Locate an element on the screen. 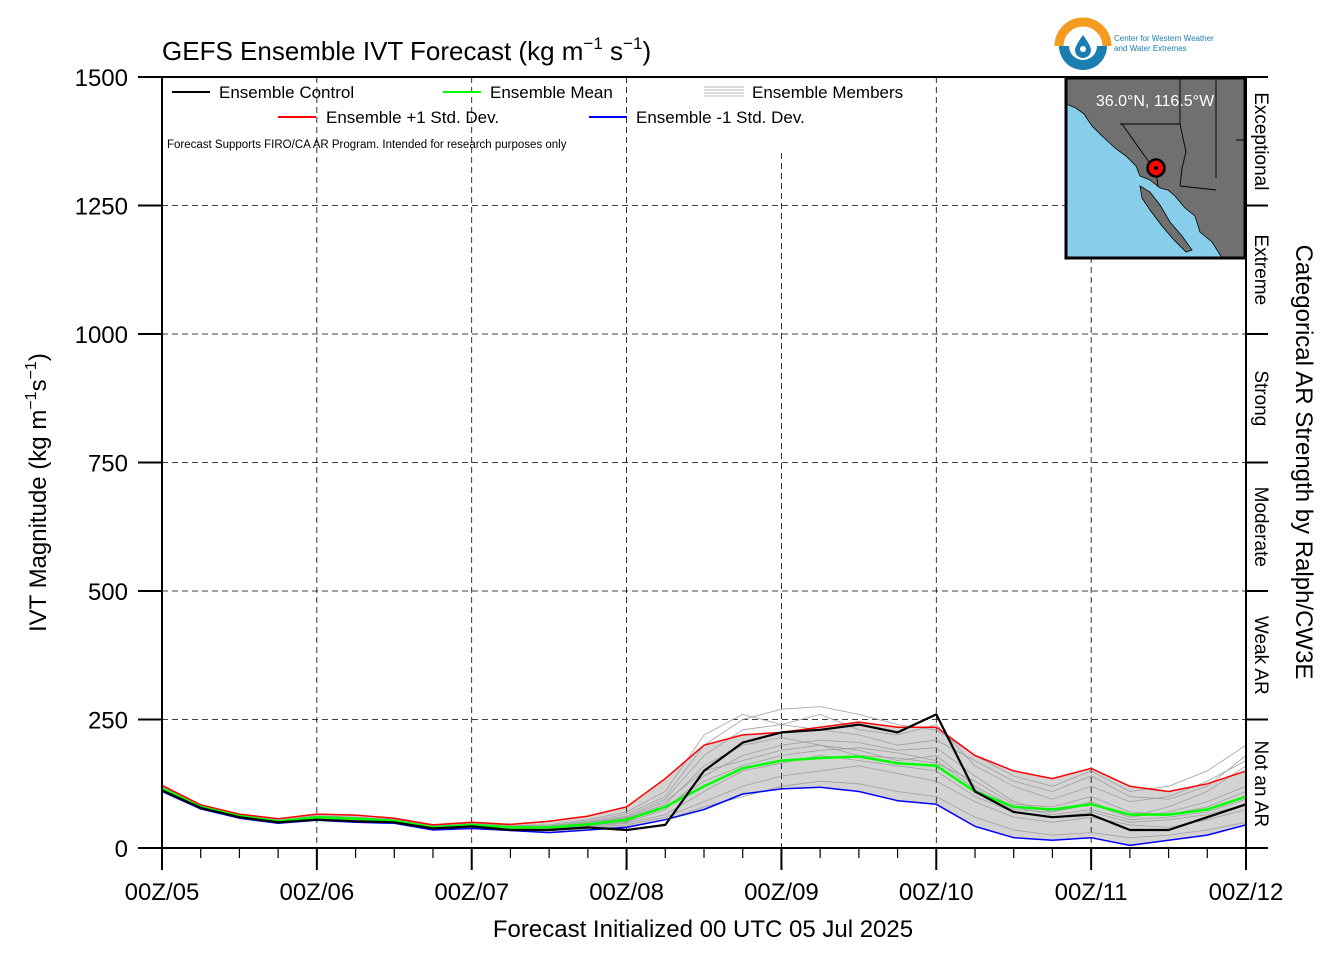 The image size is (1336, 962). category-label: Exceptional is located at coordinates (1260, 141).